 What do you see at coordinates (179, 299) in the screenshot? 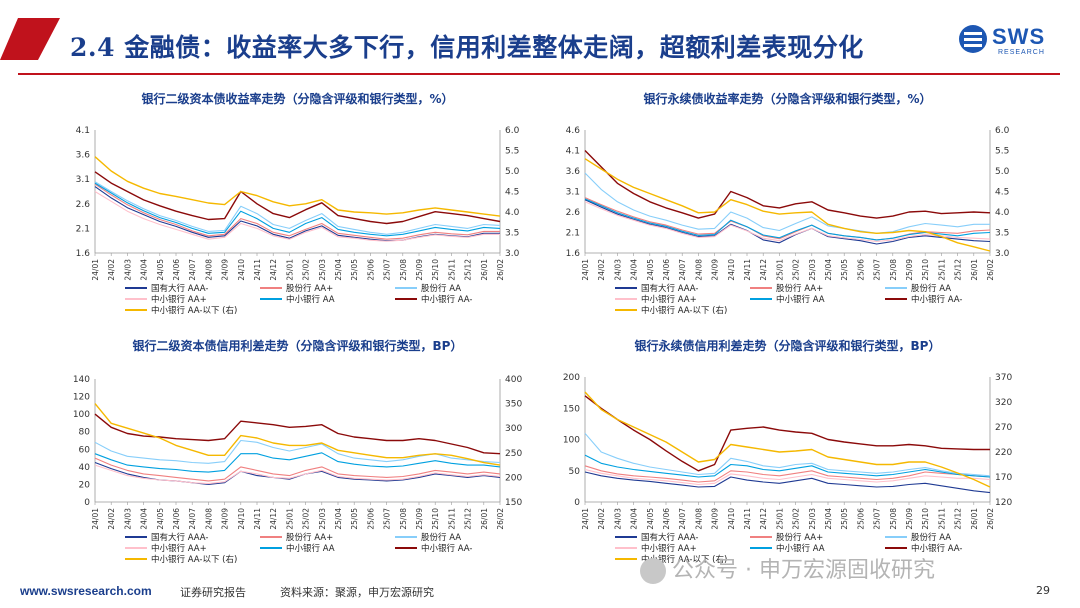
I see `legend-label: 中小银行 AA+` at bounding box center [179, 299].